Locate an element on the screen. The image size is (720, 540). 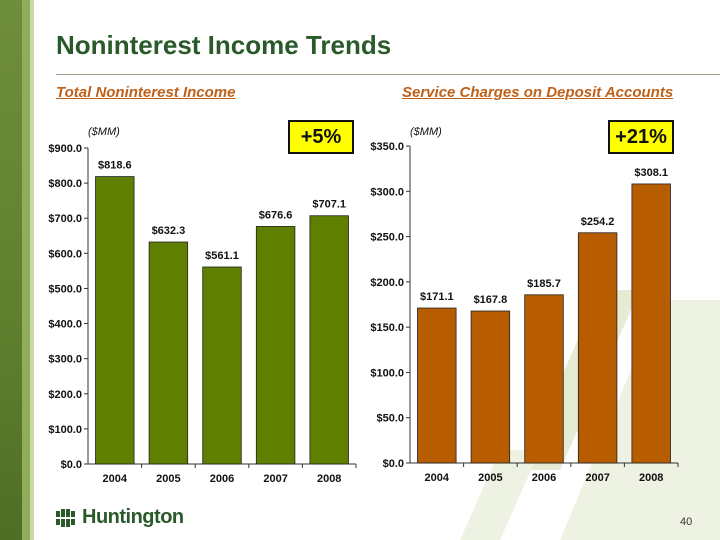
right-chart-unit: ($MM) is located at coordinates (426, 132).